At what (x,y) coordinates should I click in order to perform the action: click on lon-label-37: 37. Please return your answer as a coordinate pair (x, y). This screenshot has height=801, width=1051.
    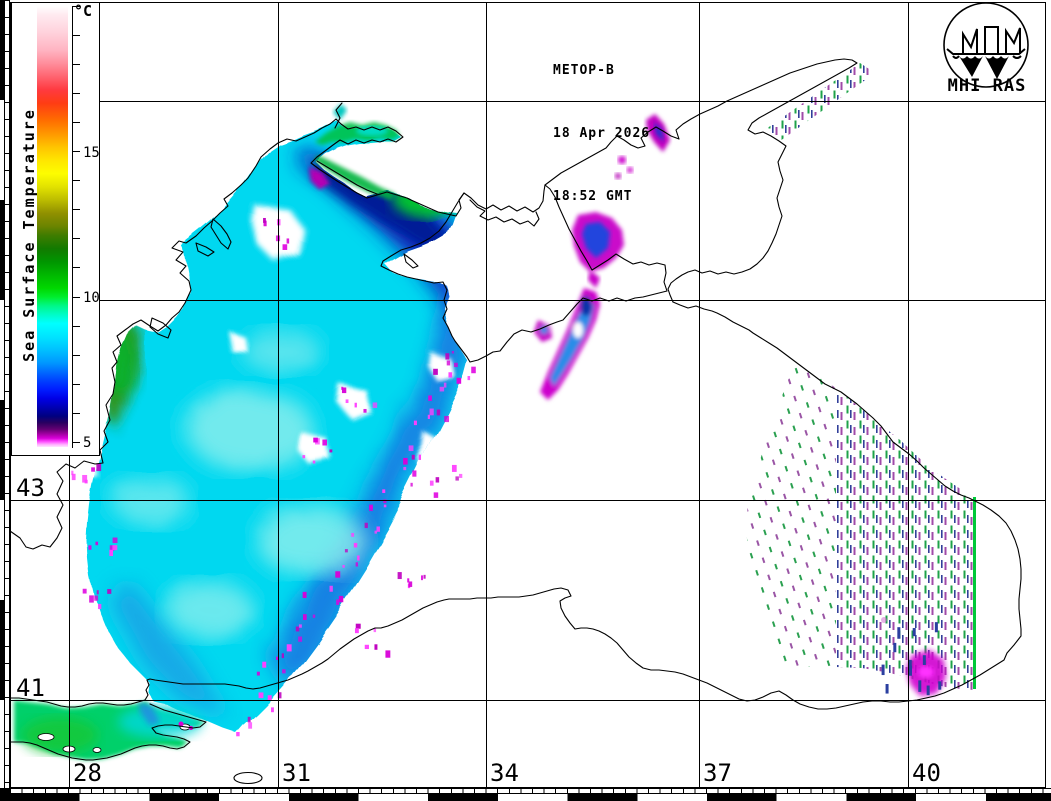
    Looking at the image, I should click on (717, 773).